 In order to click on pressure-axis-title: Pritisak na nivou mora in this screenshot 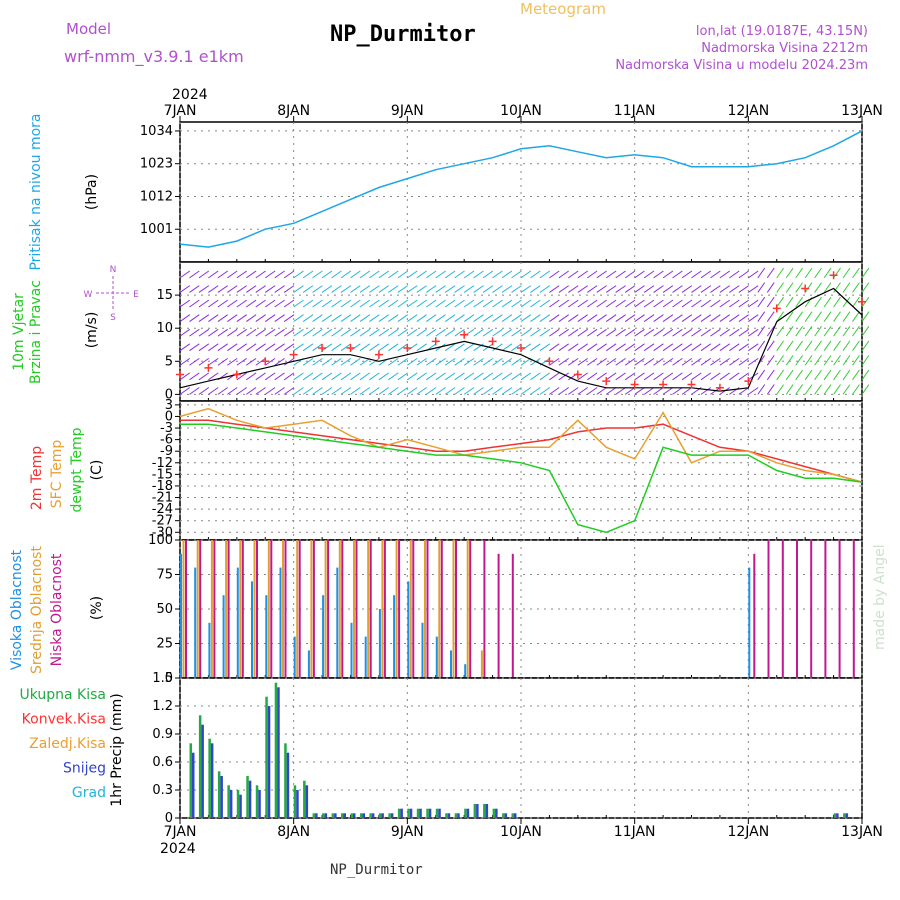, I will do `click(36, 191)`.